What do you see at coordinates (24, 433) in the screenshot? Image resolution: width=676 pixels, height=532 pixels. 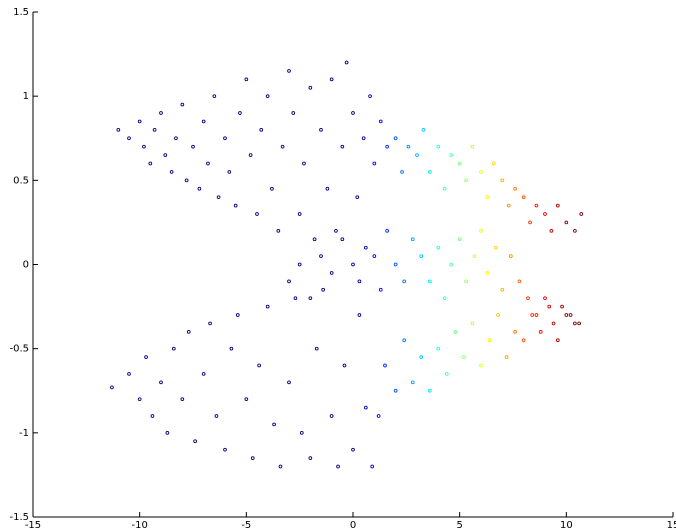 I see `y-tick-label: -1` at bounding box center [24, 433].